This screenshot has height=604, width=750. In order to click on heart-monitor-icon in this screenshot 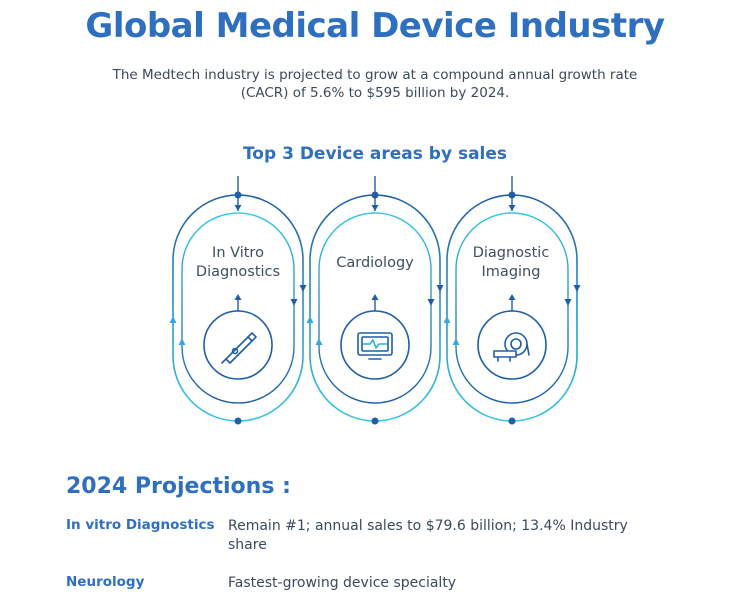, I will do `click(375, 346)`.